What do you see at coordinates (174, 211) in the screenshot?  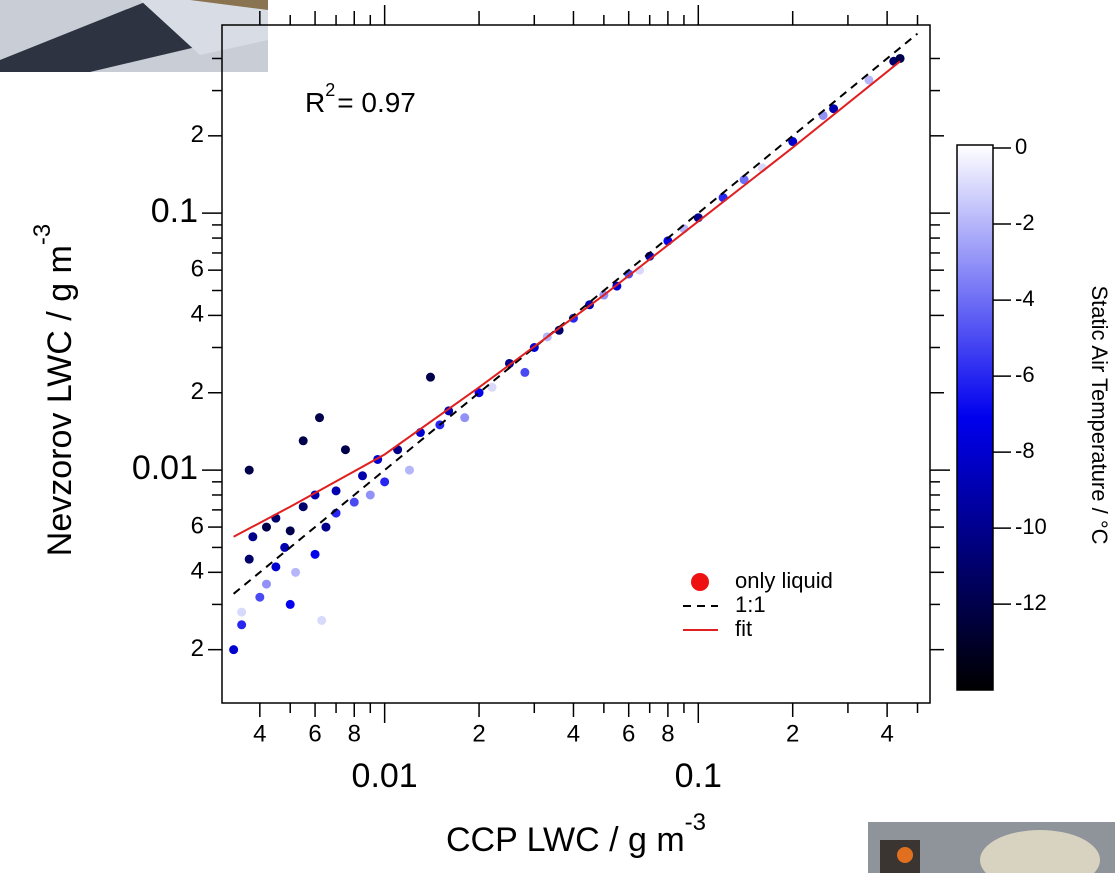 I see `y-tick-label: 0.1` at bounding box center [174, 211].